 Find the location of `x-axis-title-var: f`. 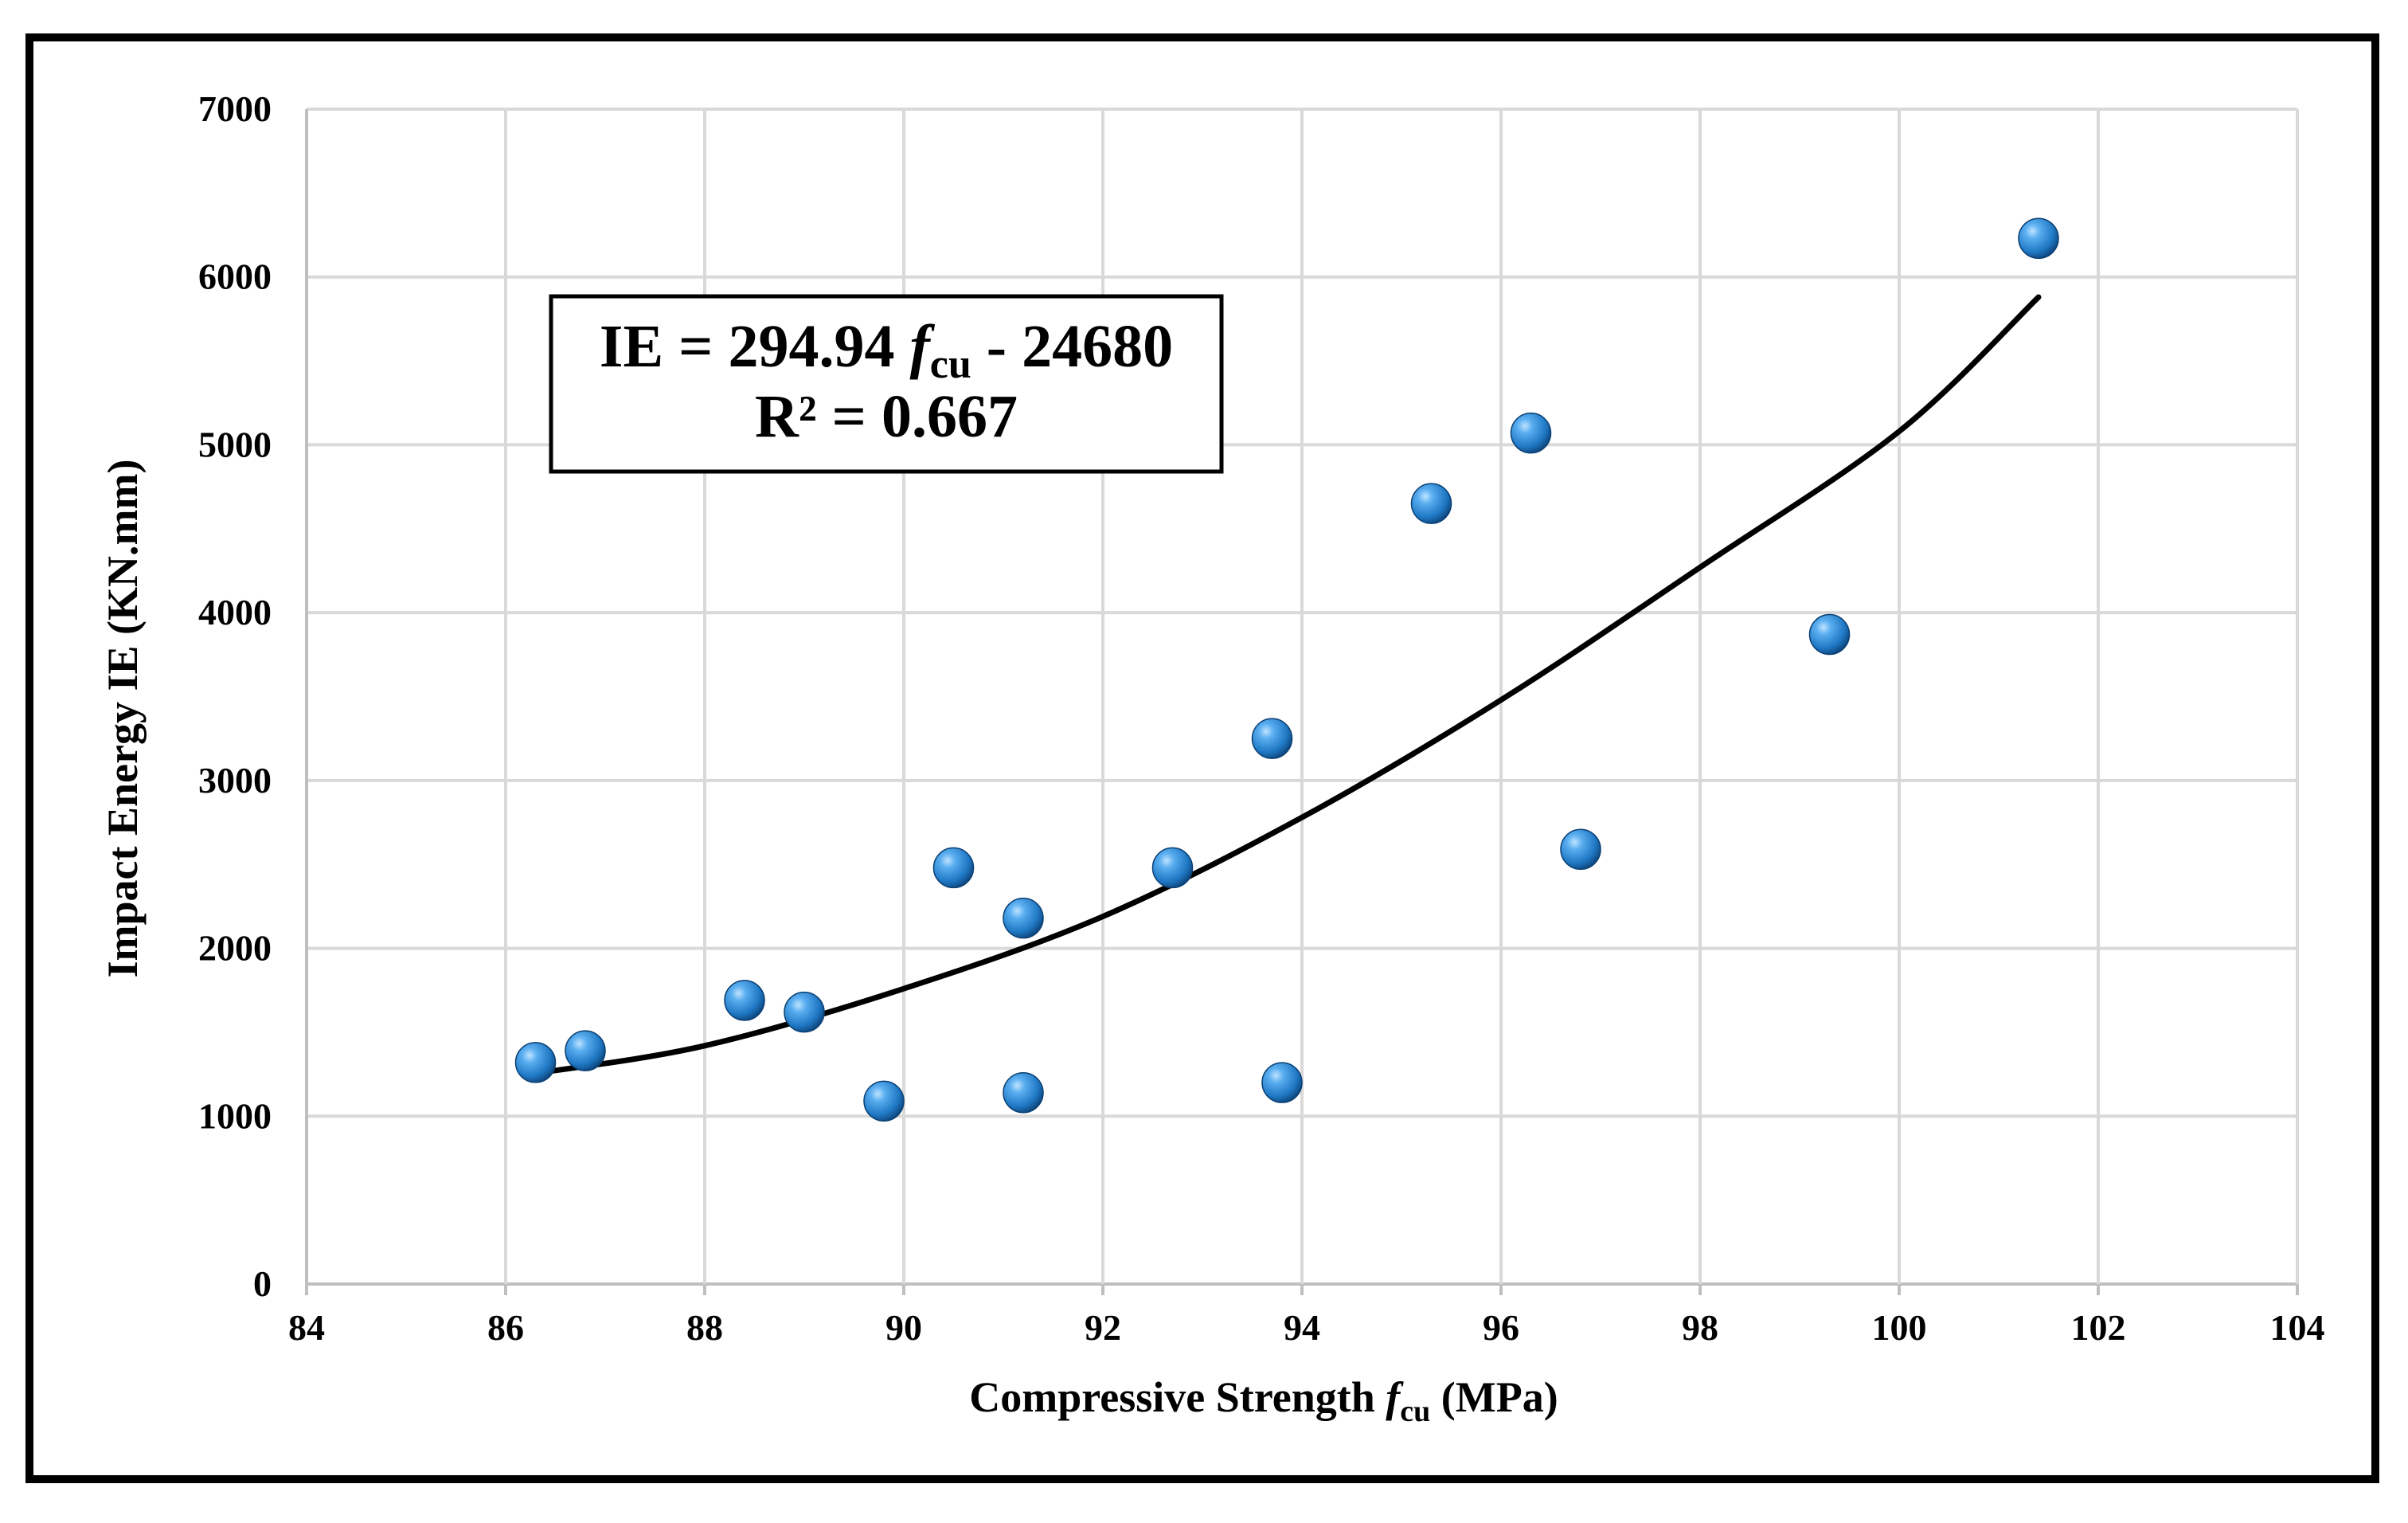

x-axis-title-var: f is located at coordinates (1395, 1397).